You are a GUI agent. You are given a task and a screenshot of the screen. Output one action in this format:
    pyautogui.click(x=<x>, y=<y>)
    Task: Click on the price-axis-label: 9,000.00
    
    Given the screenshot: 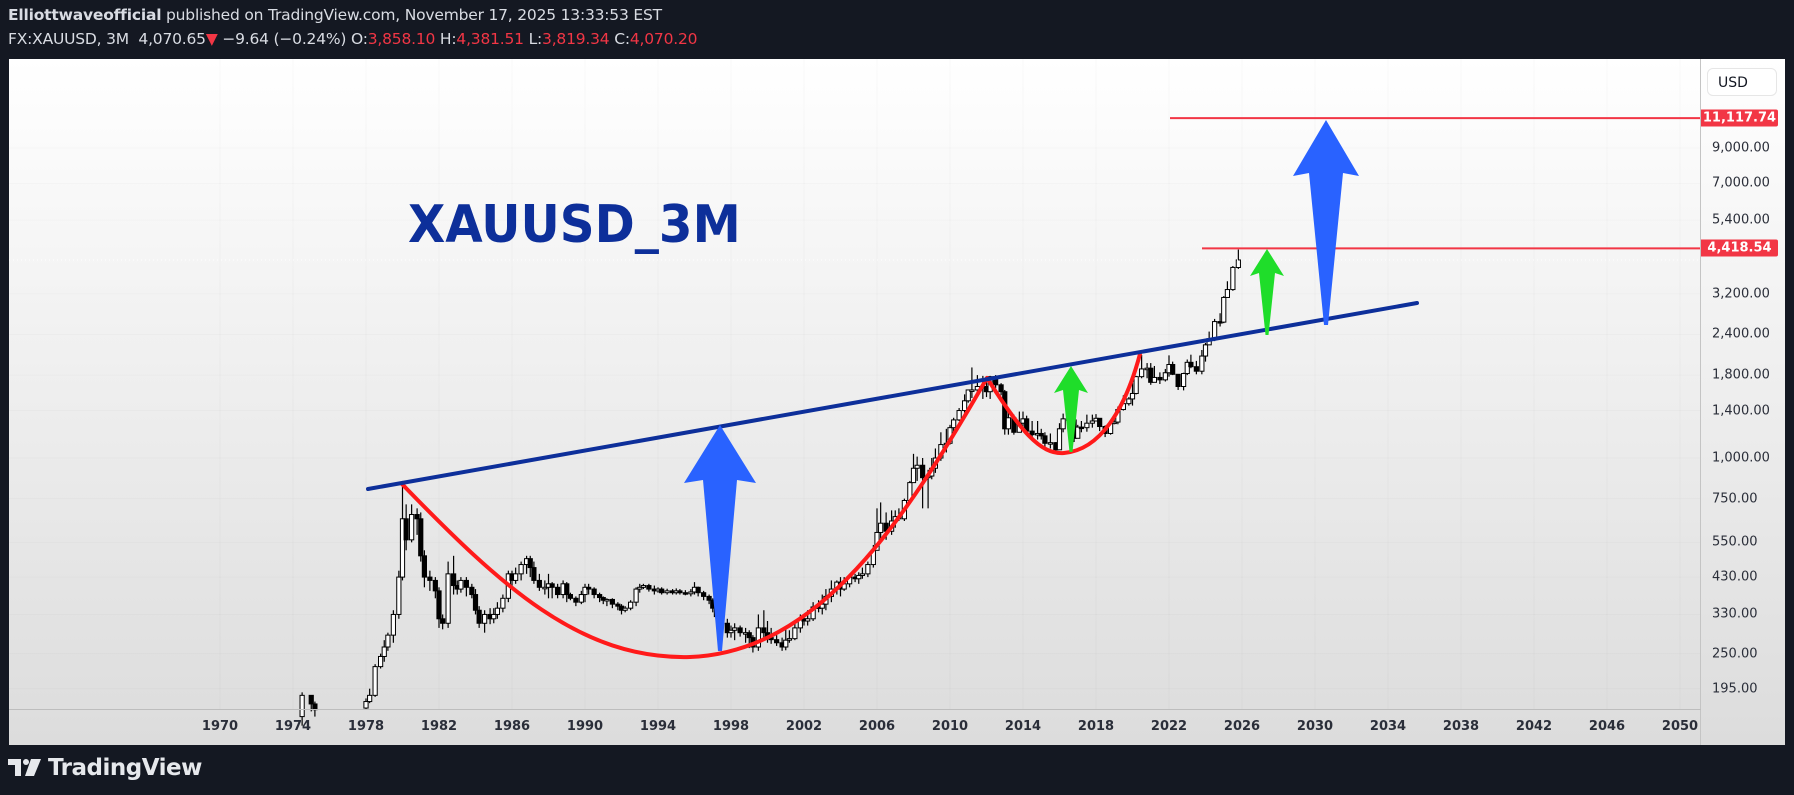 What is the action you would take?
    pyautogui.click(x=1741, y=148)
    